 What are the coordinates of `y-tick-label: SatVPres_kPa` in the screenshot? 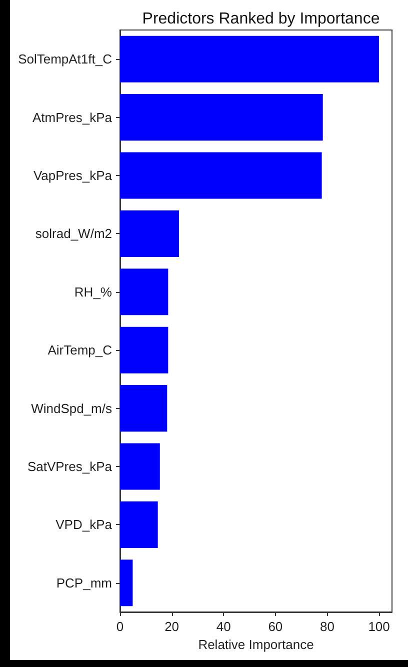 It's located at (70, 466).